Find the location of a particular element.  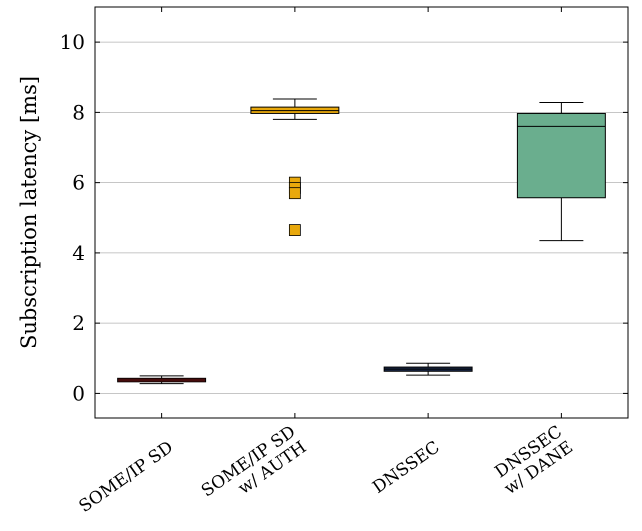

y-tick-label: 6 is located at coordinates (78, 183).